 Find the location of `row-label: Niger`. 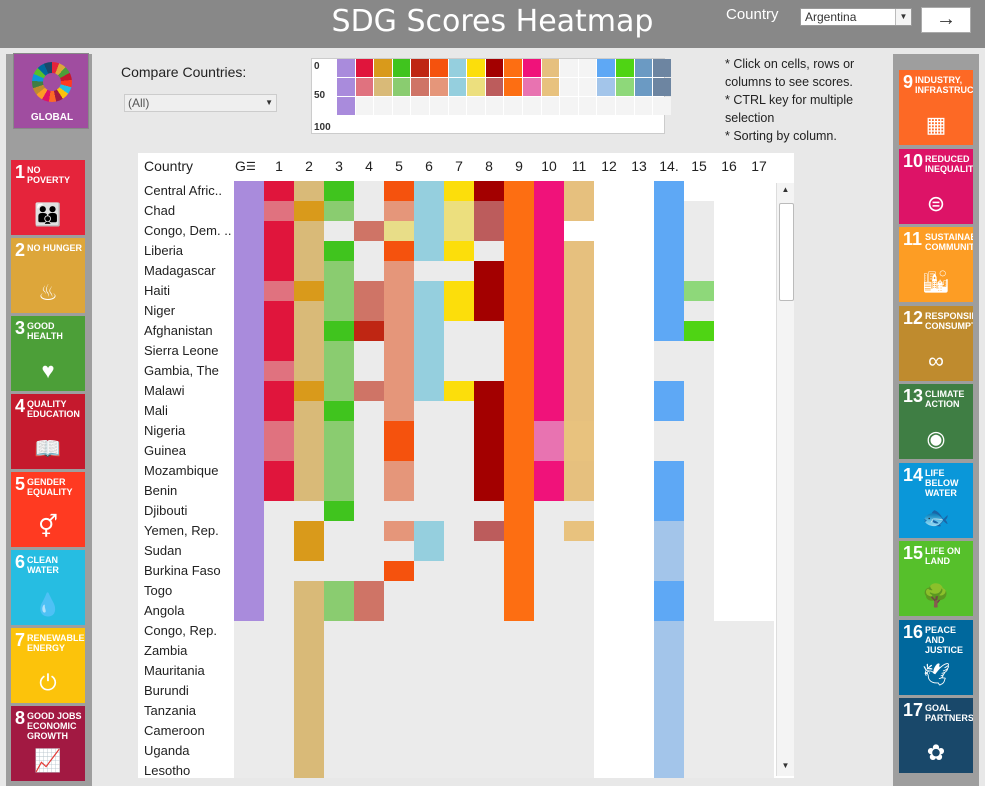

row-label: Niger is located at coordinates (160, 310).